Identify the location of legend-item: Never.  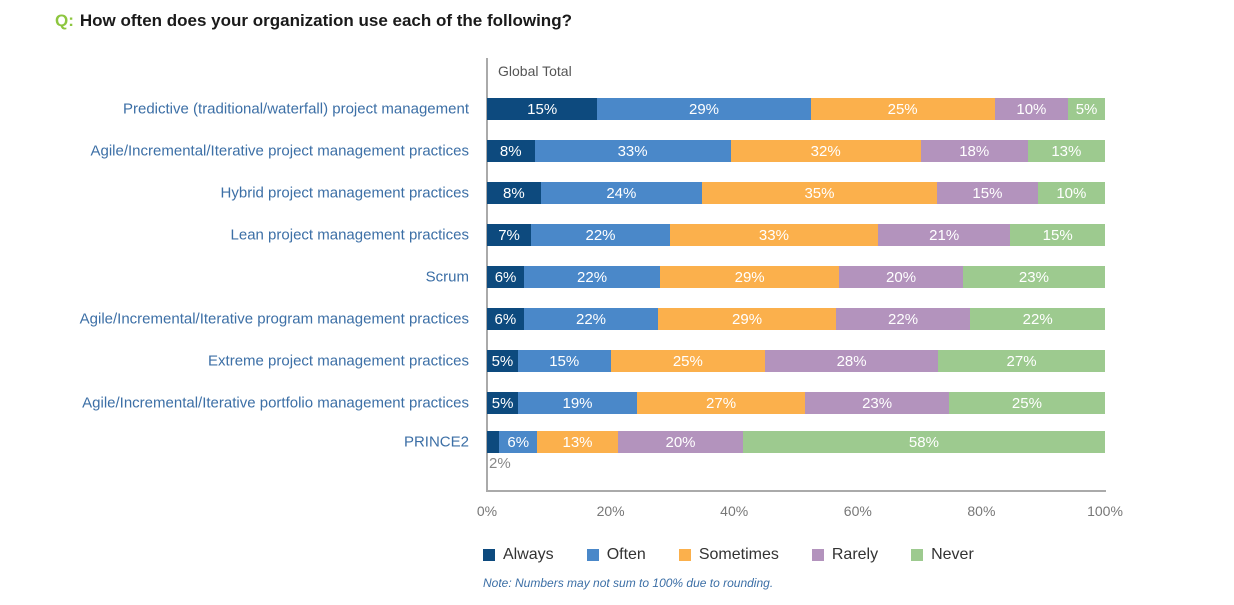
(942, 555).